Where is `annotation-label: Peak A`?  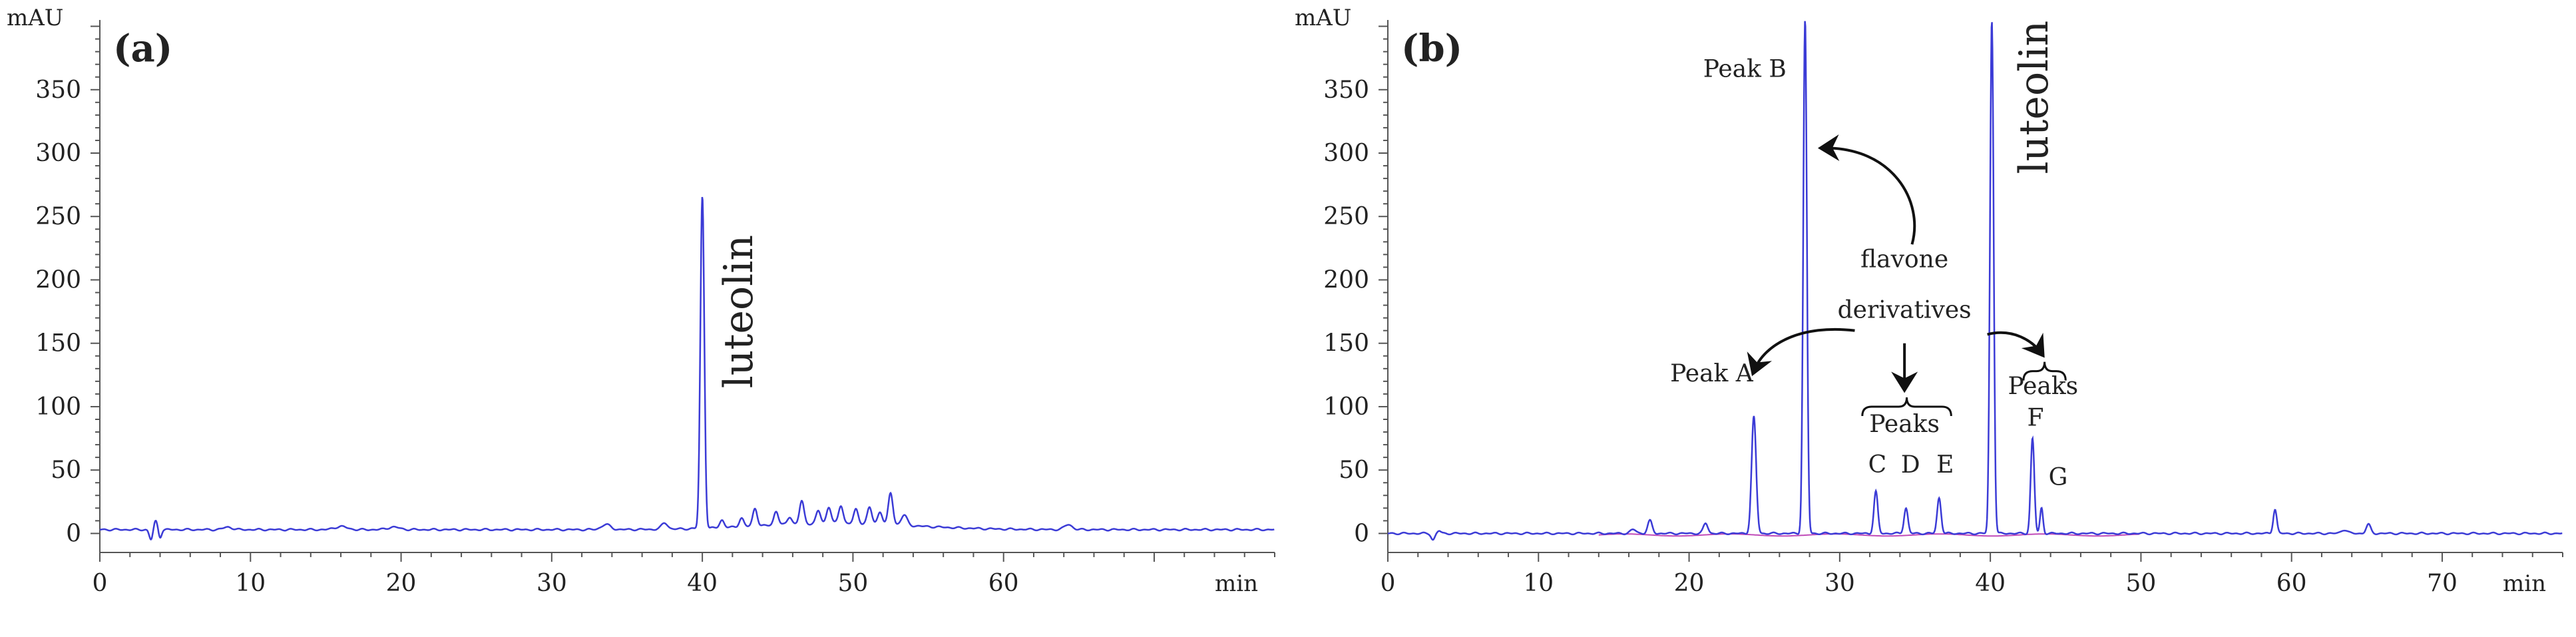
annotation-label: Peak A is located at coordinates (1712, 373).